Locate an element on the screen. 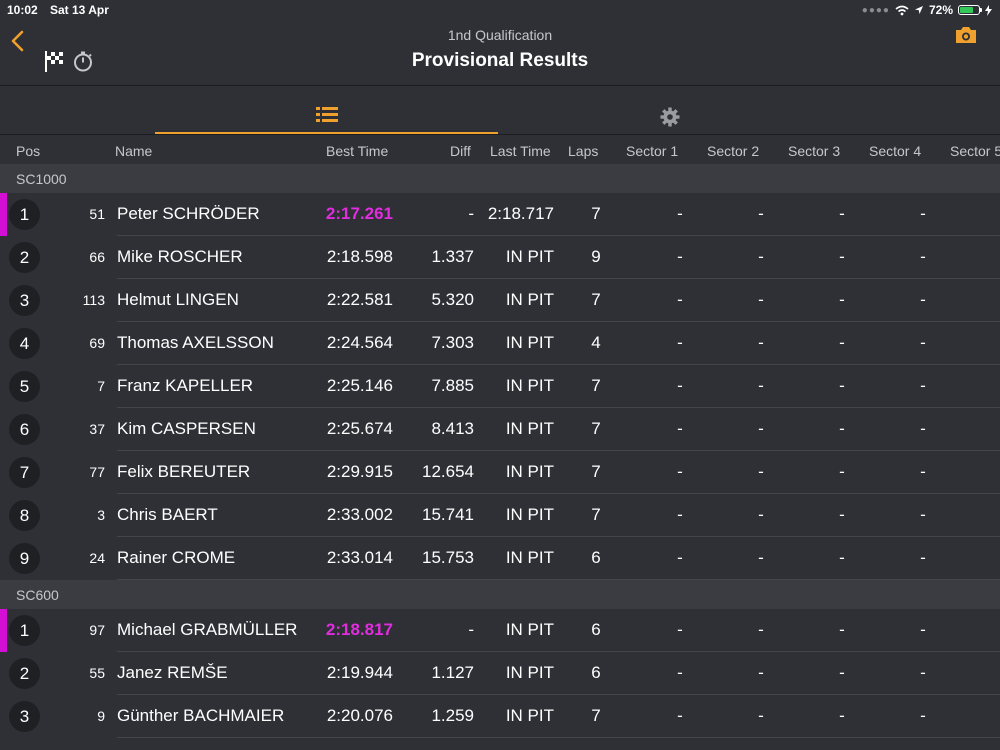 The height and width of the screenshot is (750, 1000). start-number: 55 is located at coordinates (97, 673).